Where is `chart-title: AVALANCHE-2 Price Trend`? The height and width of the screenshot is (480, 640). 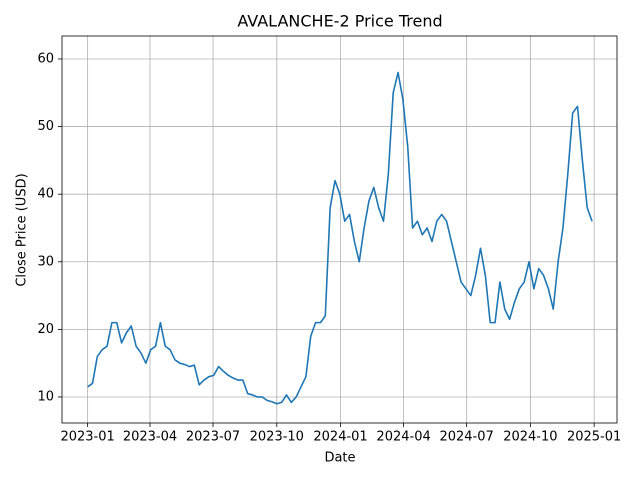
chart-title: AVALANCHE-2 Price Trend is located at coordinates (339, 21).